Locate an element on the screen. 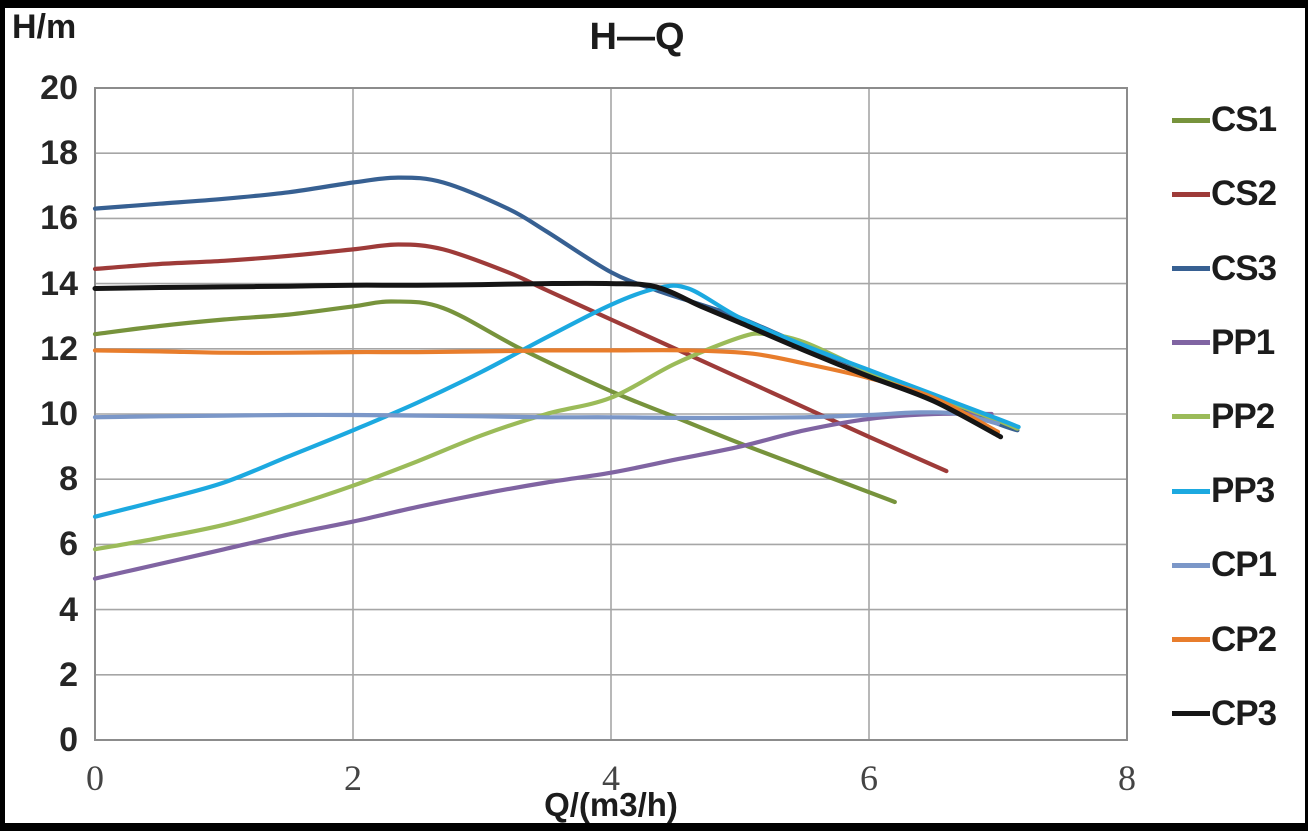  legend-item-PP2: PP2 is located at coordinates (1238, 417).